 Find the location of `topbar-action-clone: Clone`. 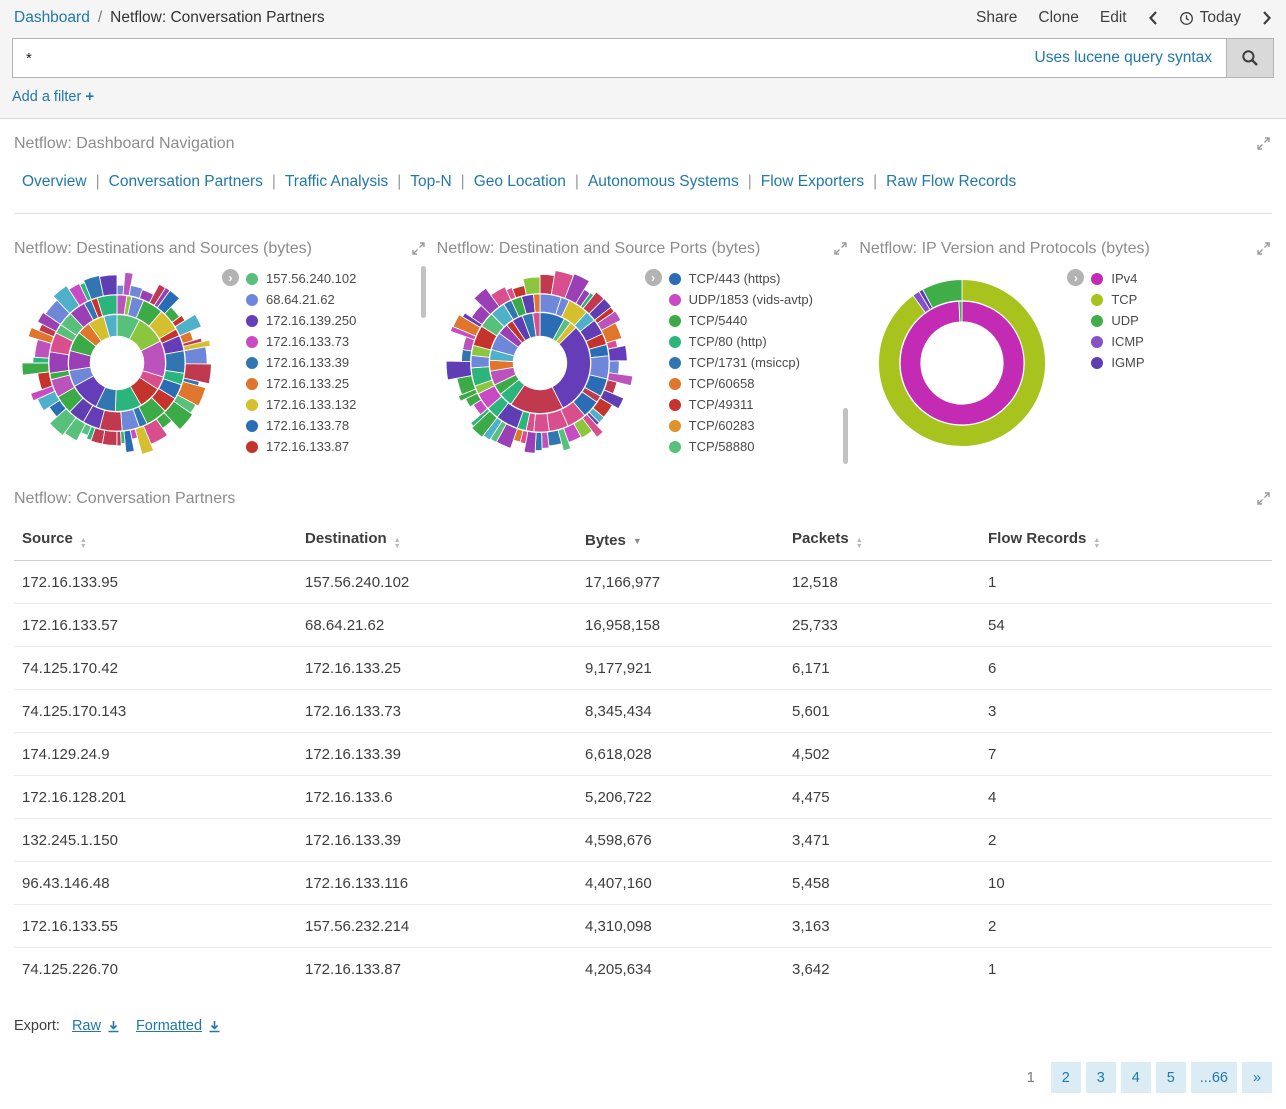

topbar-action-clone: Clone is located at coordinates (1058, 17).